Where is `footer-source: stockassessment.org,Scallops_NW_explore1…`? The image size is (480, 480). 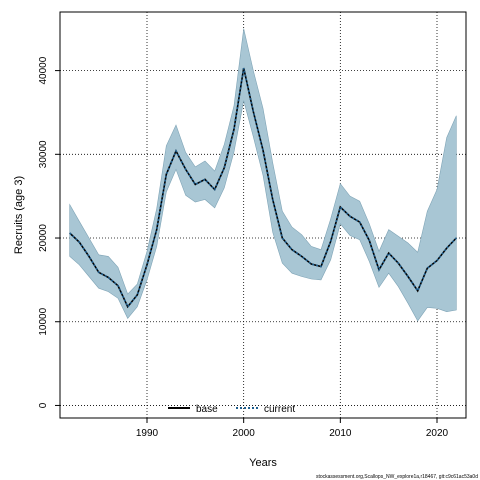
footer-source: stockassessment.org,Scallops_NW_explore1… is located at coordinates (397, 477).